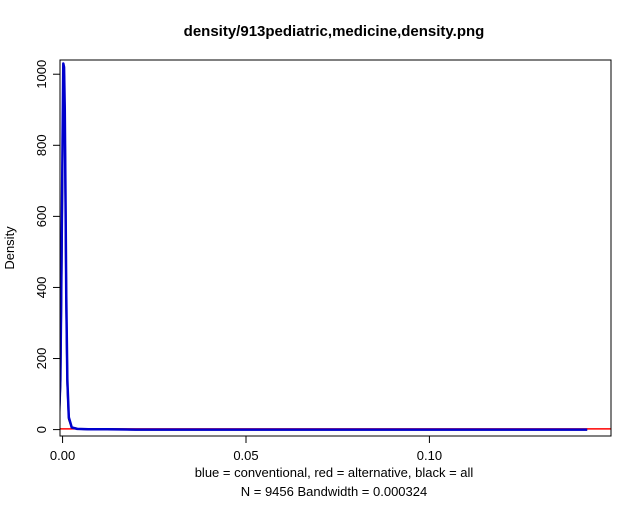  What do you see at coordinates (9, 248) in the screenshot?
I see `y-axis-label: Density` at bounding box center [9, 248].